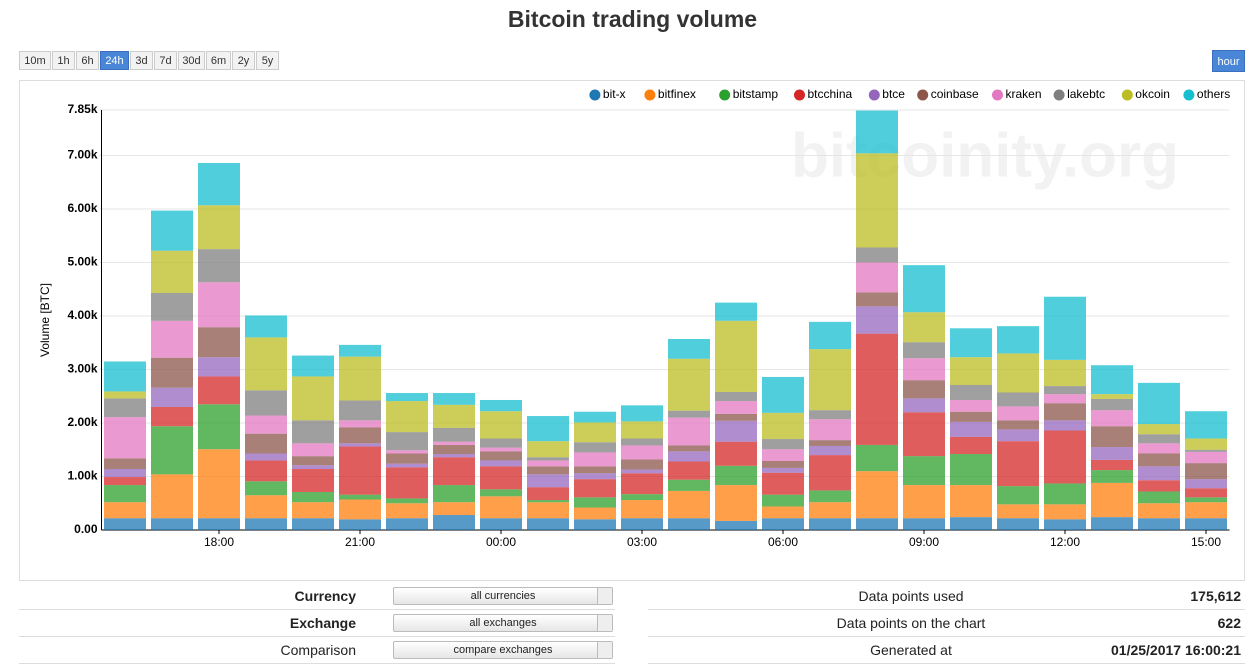  I want to click on x-tick-label: 00:00, so click(501, 542).